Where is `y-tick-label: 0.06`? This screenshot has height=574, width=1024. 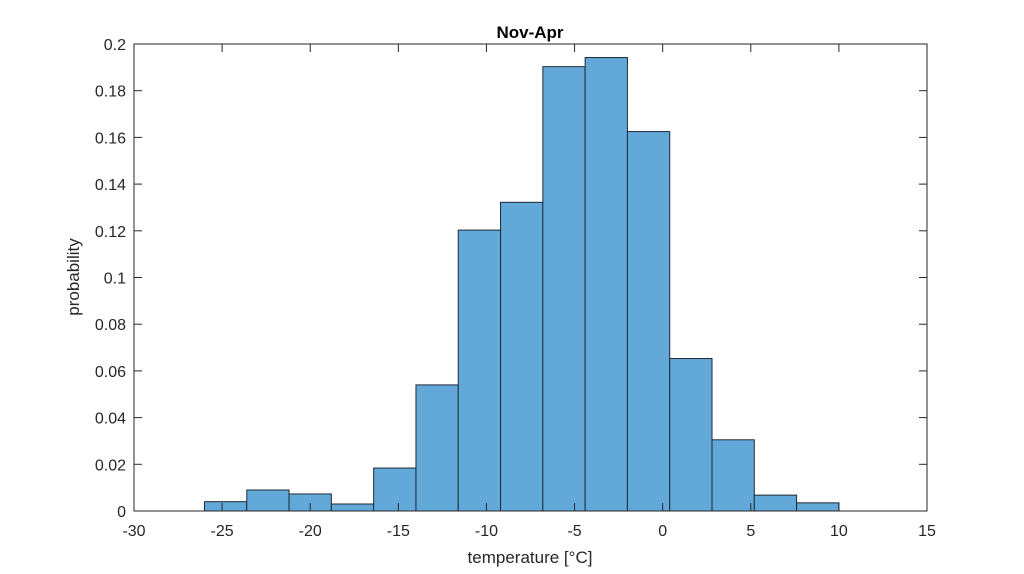
y-tick-label: 0.06 is located at coordinates (110, 372).